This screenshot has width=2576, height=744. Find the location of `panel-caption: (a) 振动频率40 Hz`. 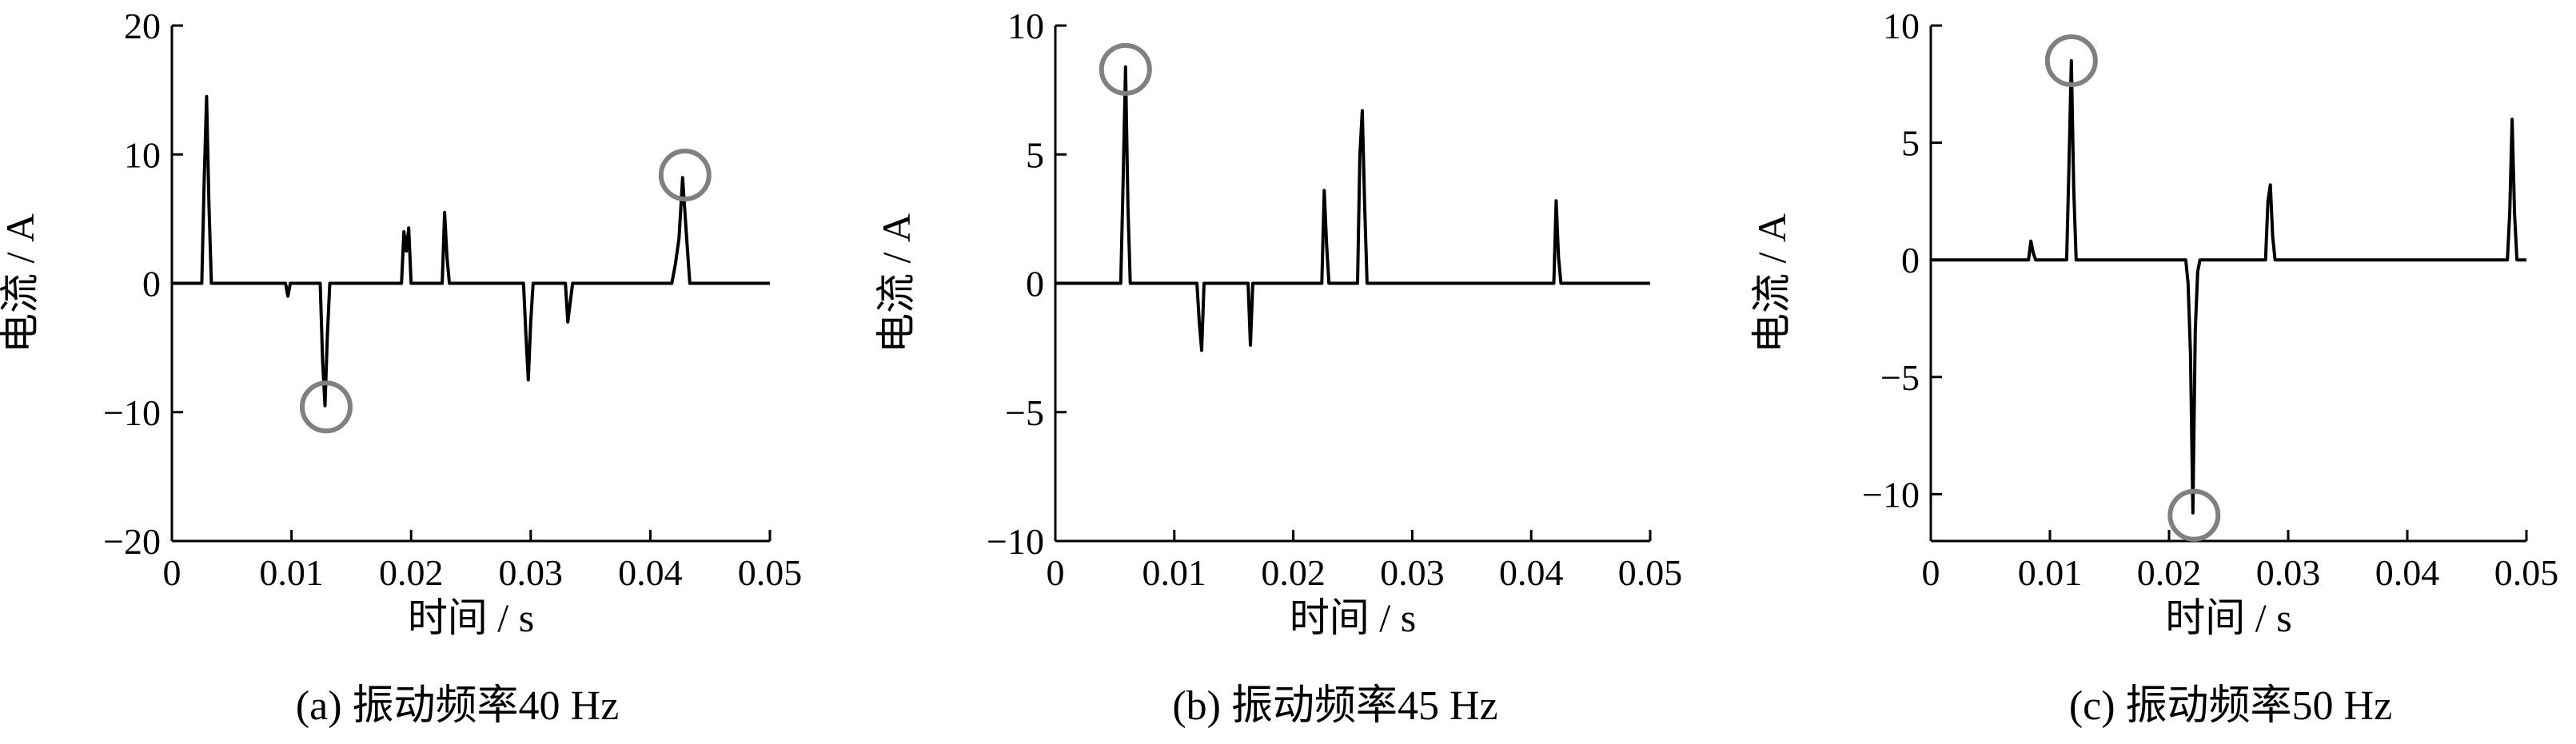

panel-caption: (a) 振动频率40 Hz is located at coordinates (458, 706).